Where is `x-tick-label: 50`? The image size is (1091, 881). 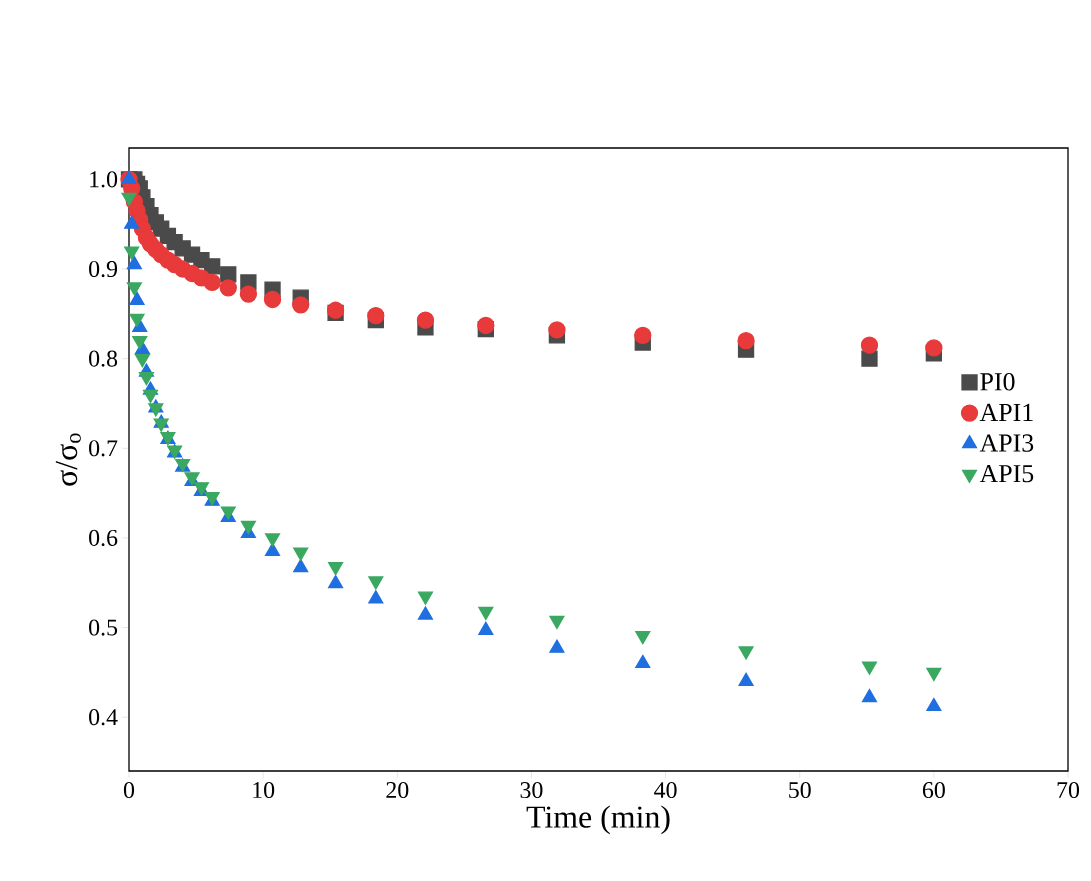
x-tick-label: 50 is located at coordinates (800, 790).